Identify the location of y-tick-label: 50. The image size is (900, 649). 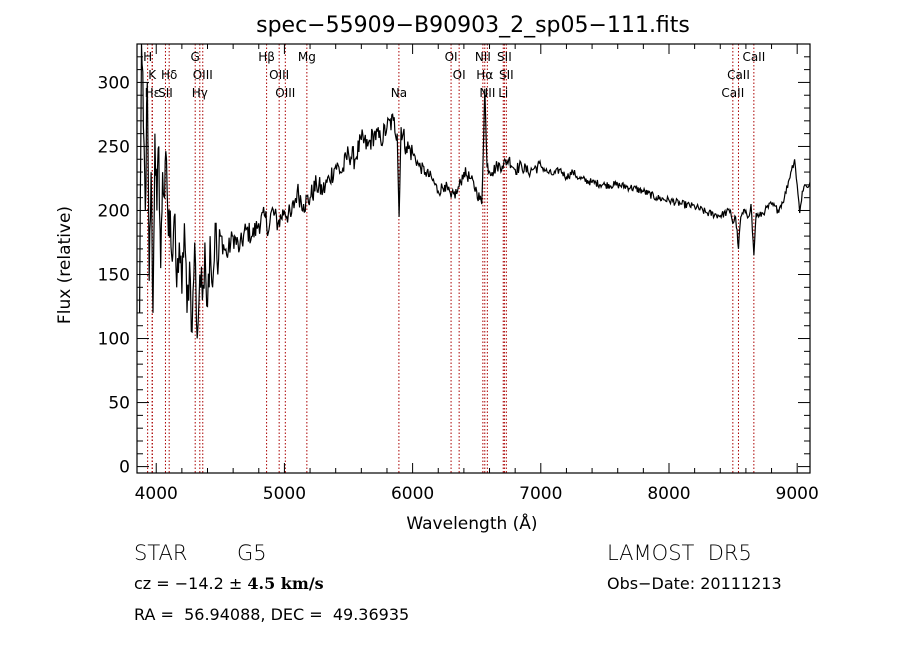
(119, 404).